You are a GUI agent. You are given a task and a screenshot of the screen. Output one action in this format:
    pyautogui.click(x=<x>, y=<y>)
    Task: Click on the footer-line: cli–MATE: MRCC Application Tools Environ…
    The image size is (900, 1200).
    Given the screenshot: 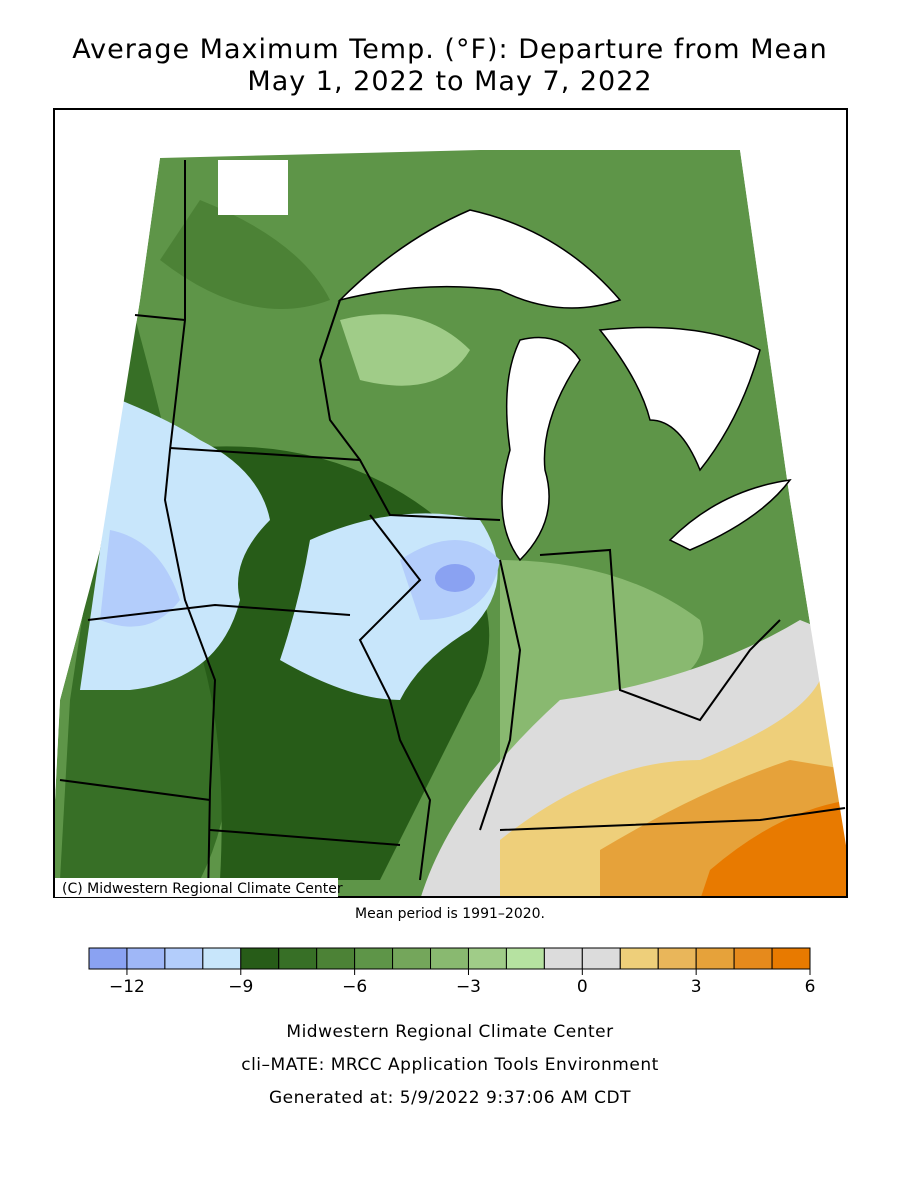 What is the action you would take?
    pyautogui.click(x=450, y=1065)
    